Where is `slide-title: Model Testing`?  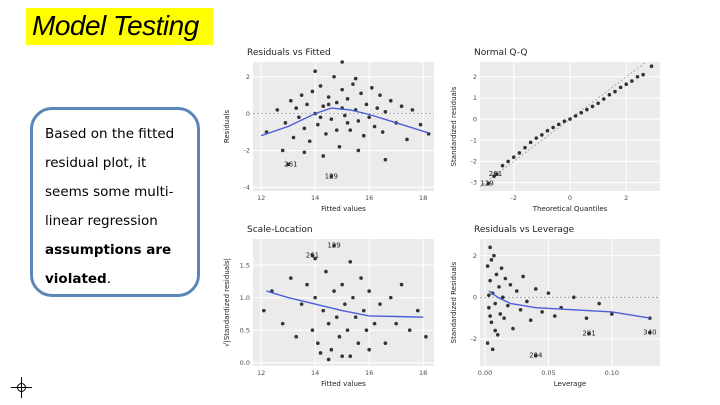
slide-title: Model Testing is located at coordinates (115, 25).